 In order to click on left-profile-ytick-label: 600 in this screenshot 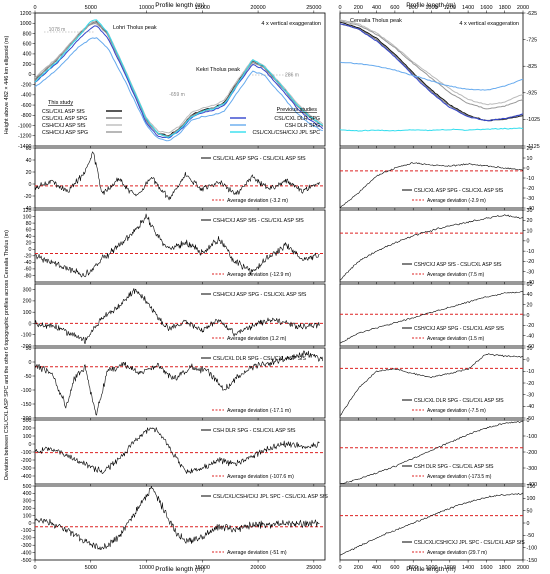, I will do `click(27, 44)`.